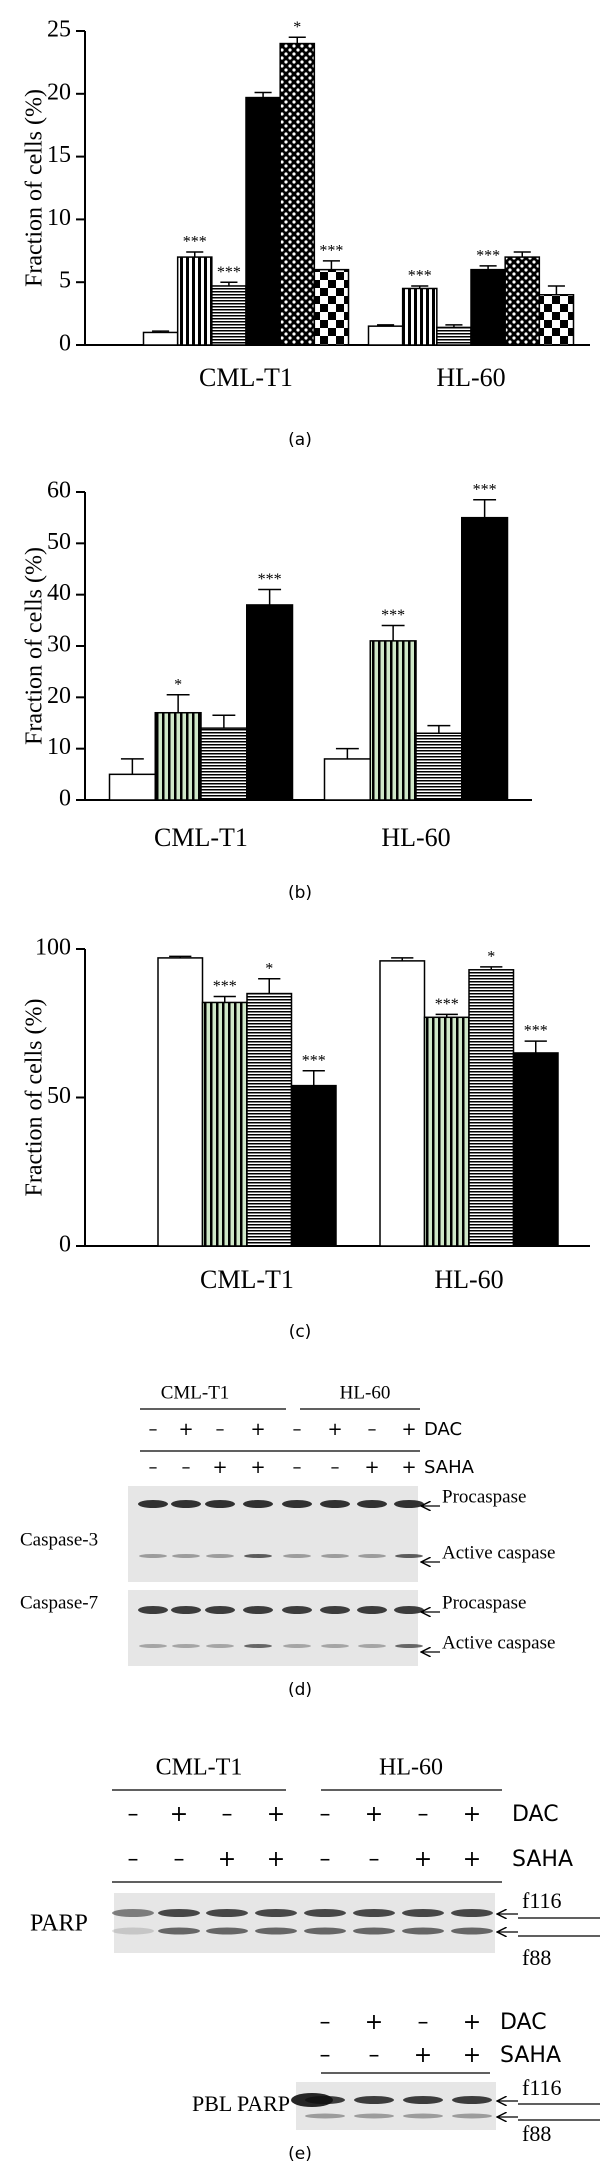  What do you see at coordinates (241, 2103) in the screenshot?
I see `protein-label: PBL PARP` at bounding box center [241, 2103].